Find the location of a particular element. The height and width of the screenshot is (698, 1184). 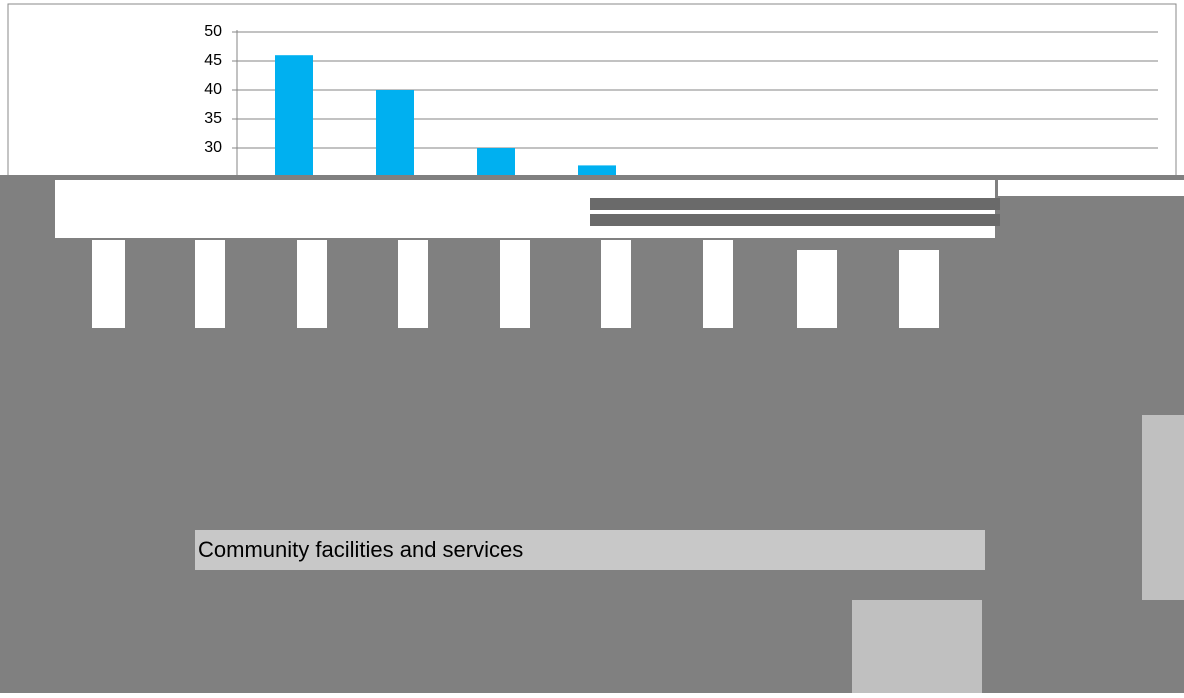

white-strip is located at coordinates (1091, 188).